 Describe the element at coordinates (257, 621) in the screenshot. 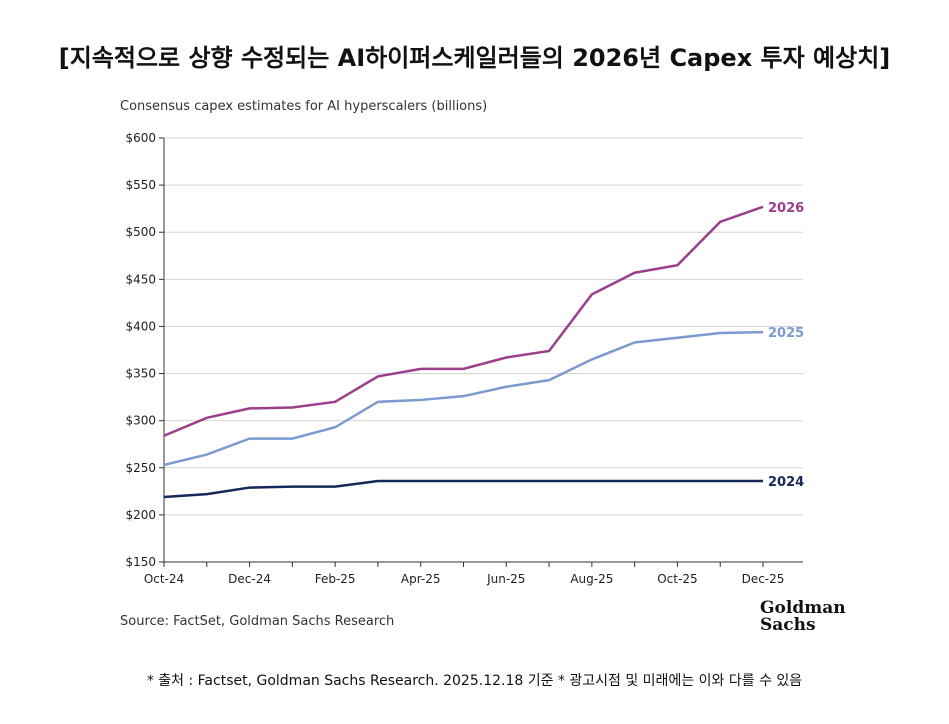

I see `chart-source: Source: FactSet, Goldman Sachs Research` at that location.